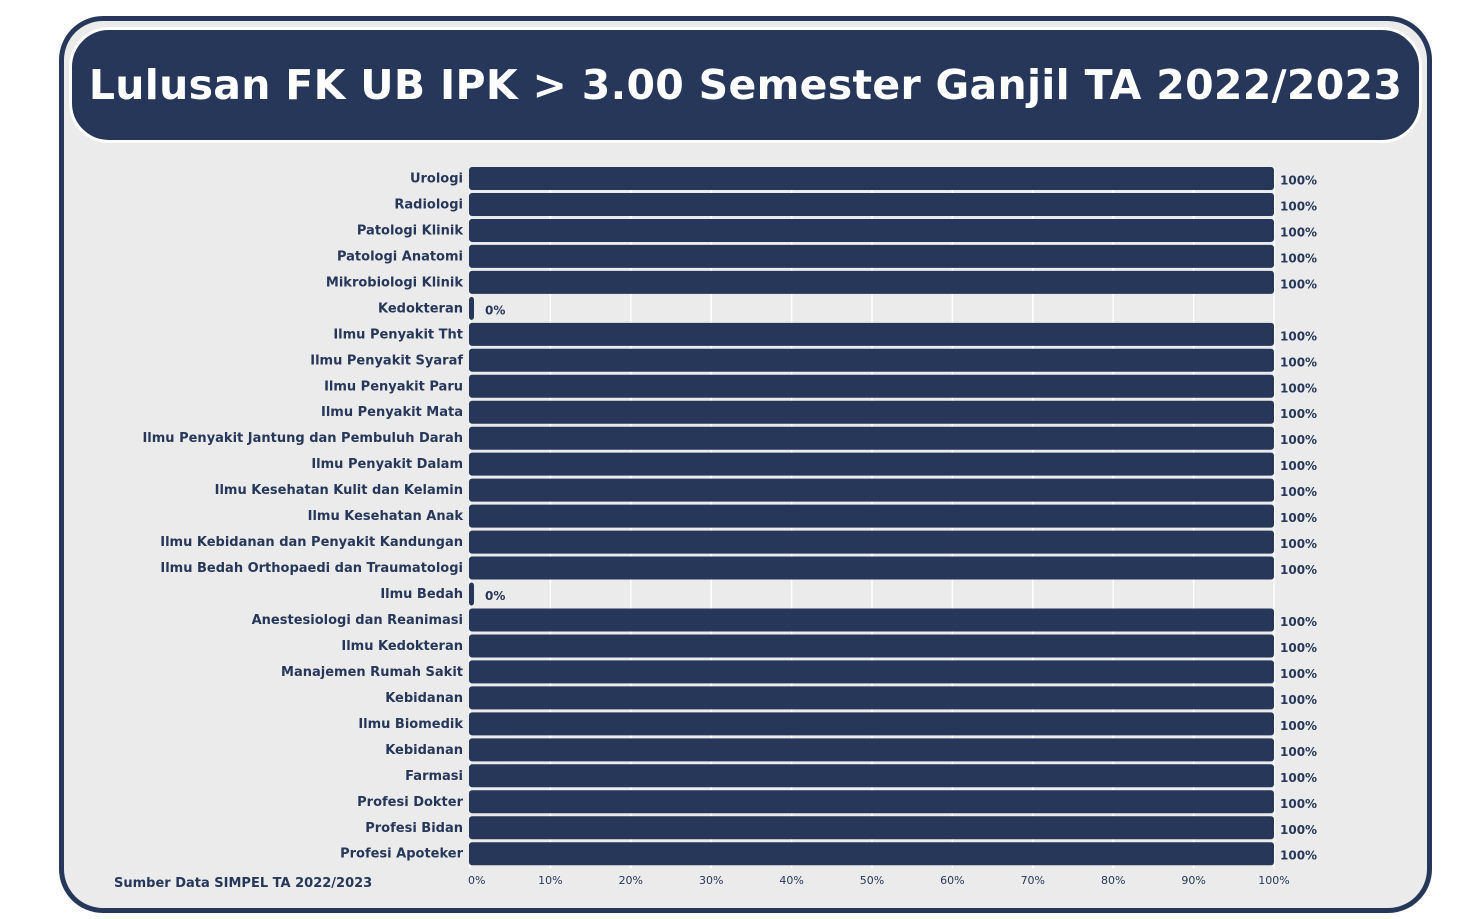  Describe the element at coordinates (410, 230) in the screenshot. I see `category-label: Patologi Klinik` at that location.